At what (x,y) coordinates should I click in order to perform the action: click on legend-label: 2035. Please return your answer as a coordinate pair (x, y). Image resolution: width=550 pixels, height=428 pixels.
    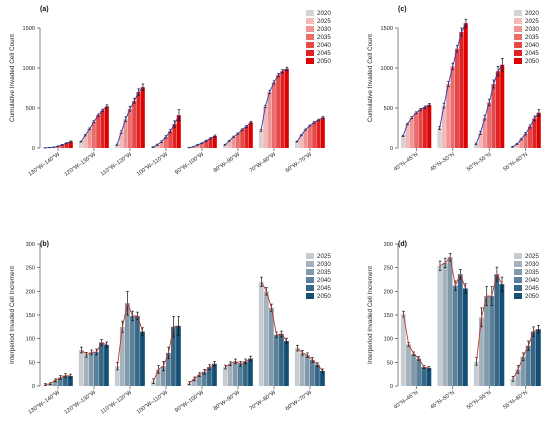
    Looking at the image, I should click on (324, 272).